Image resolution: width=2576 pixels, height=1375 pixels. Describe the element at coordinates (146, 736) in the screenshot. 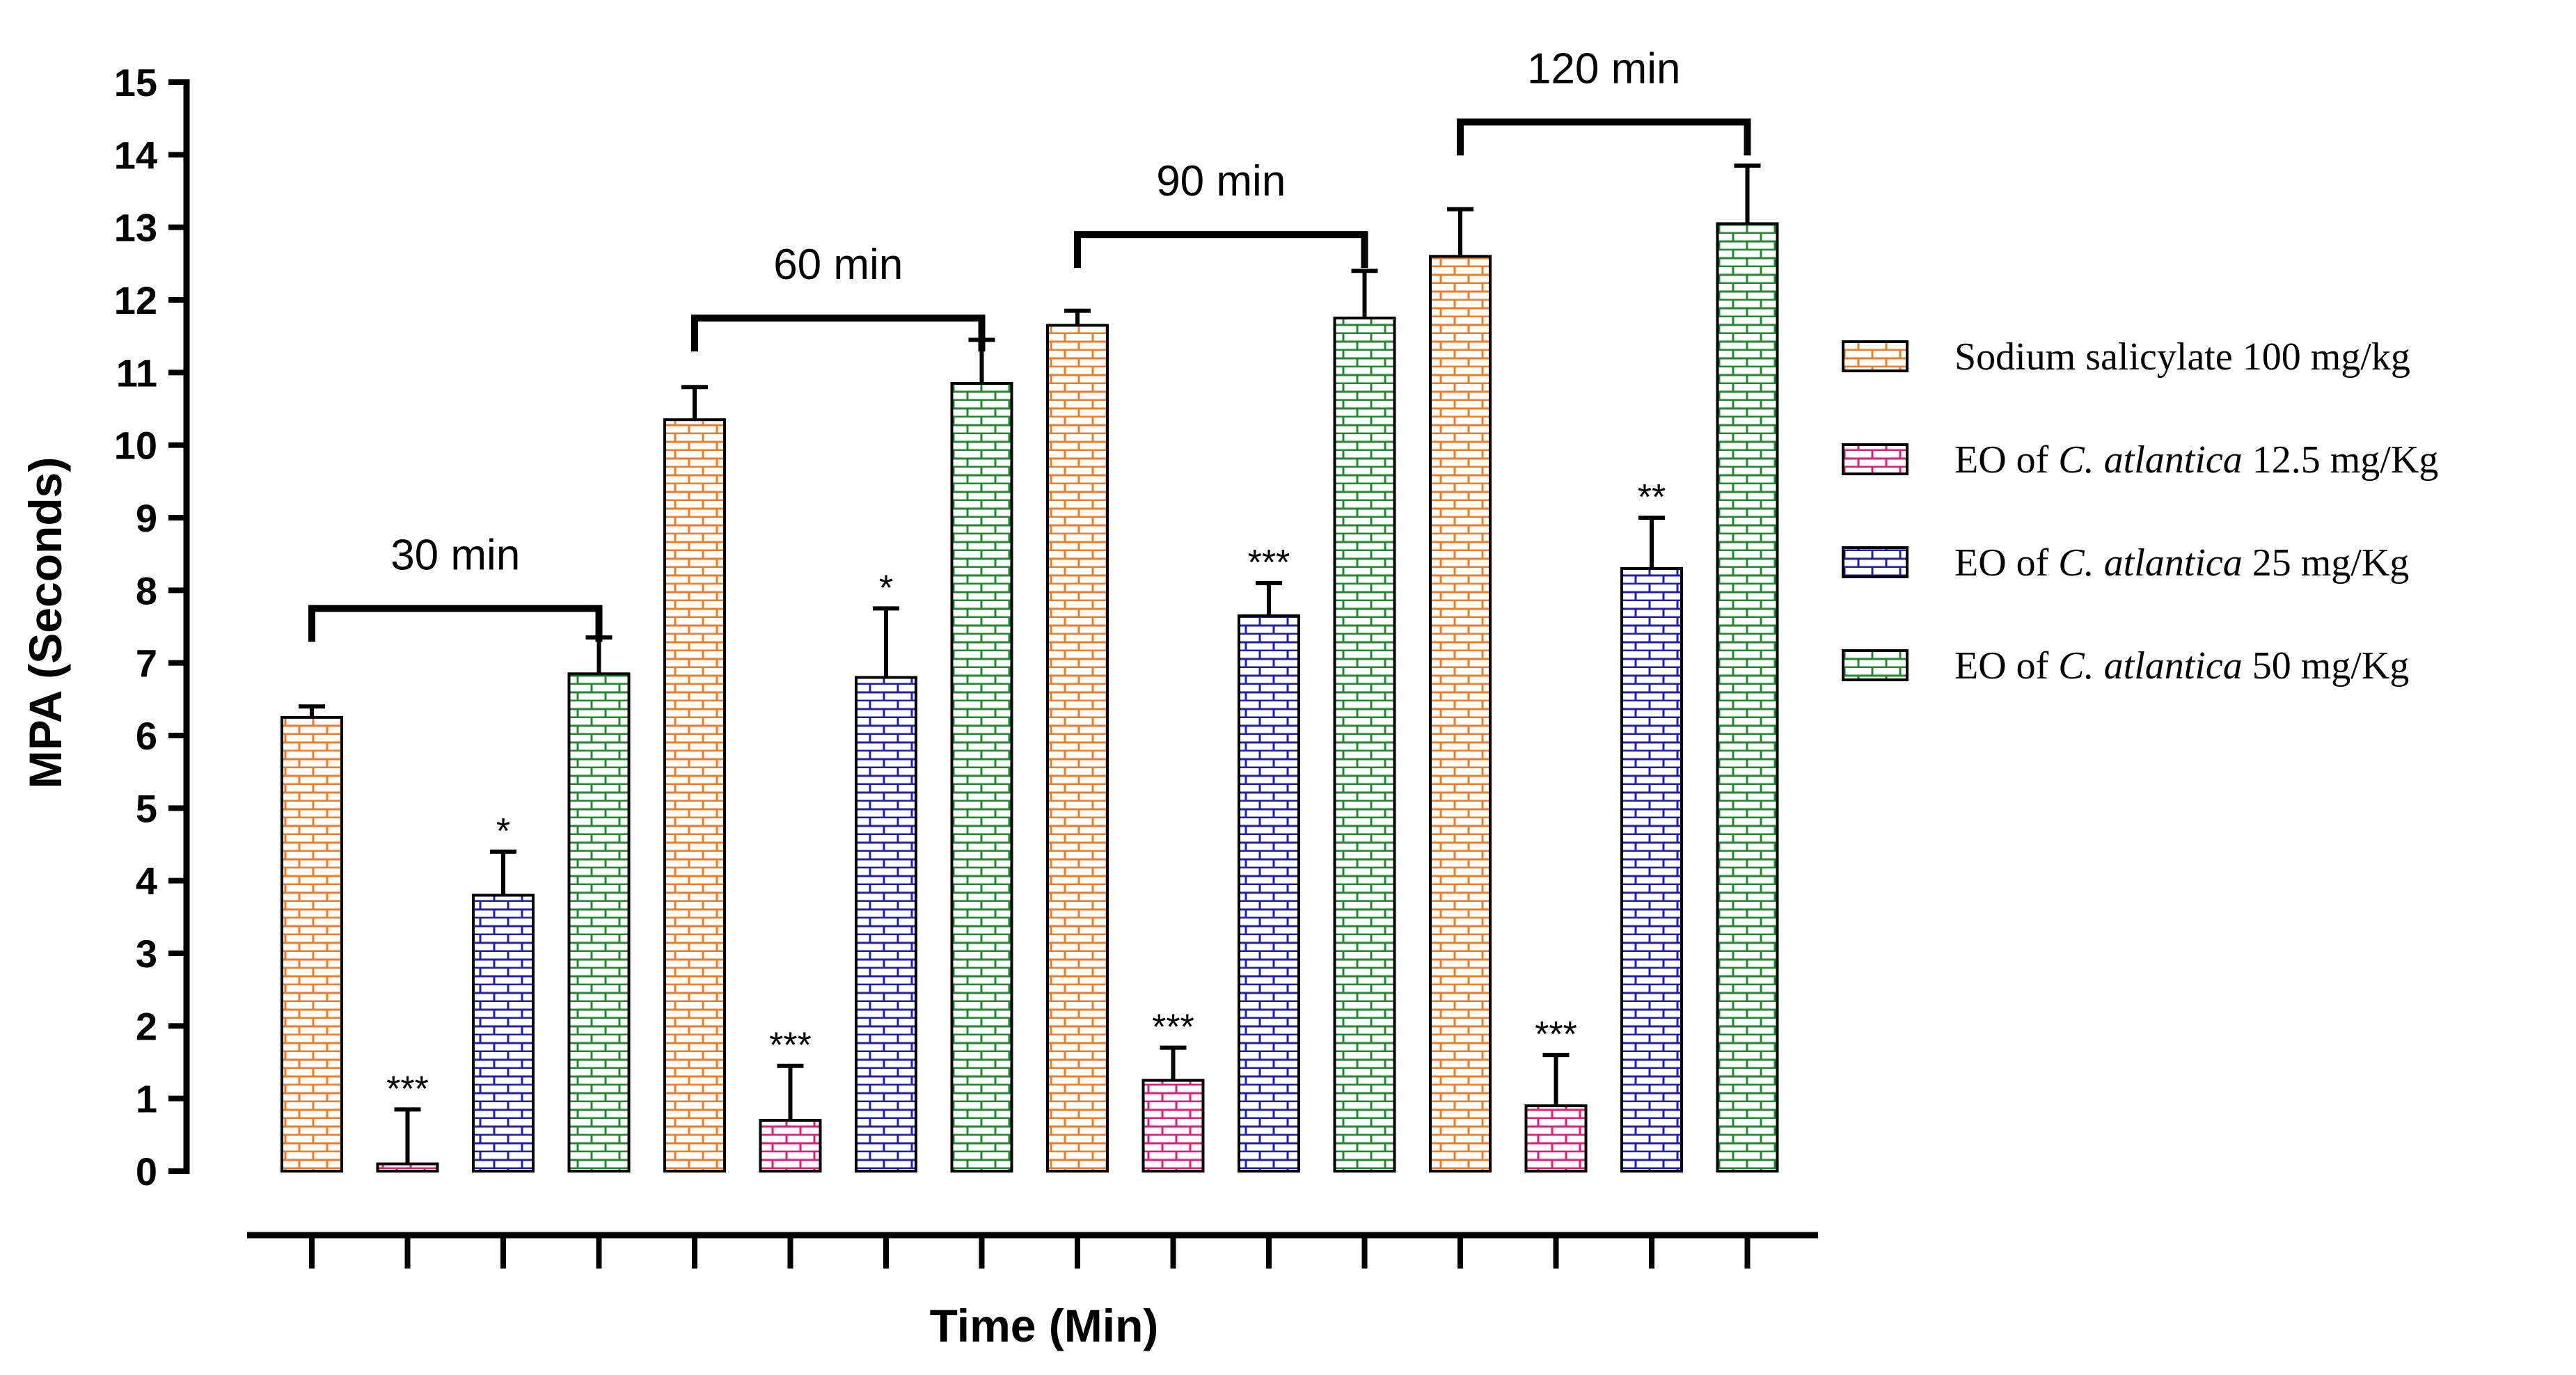

I see `y-tick-label: 6` at that location.